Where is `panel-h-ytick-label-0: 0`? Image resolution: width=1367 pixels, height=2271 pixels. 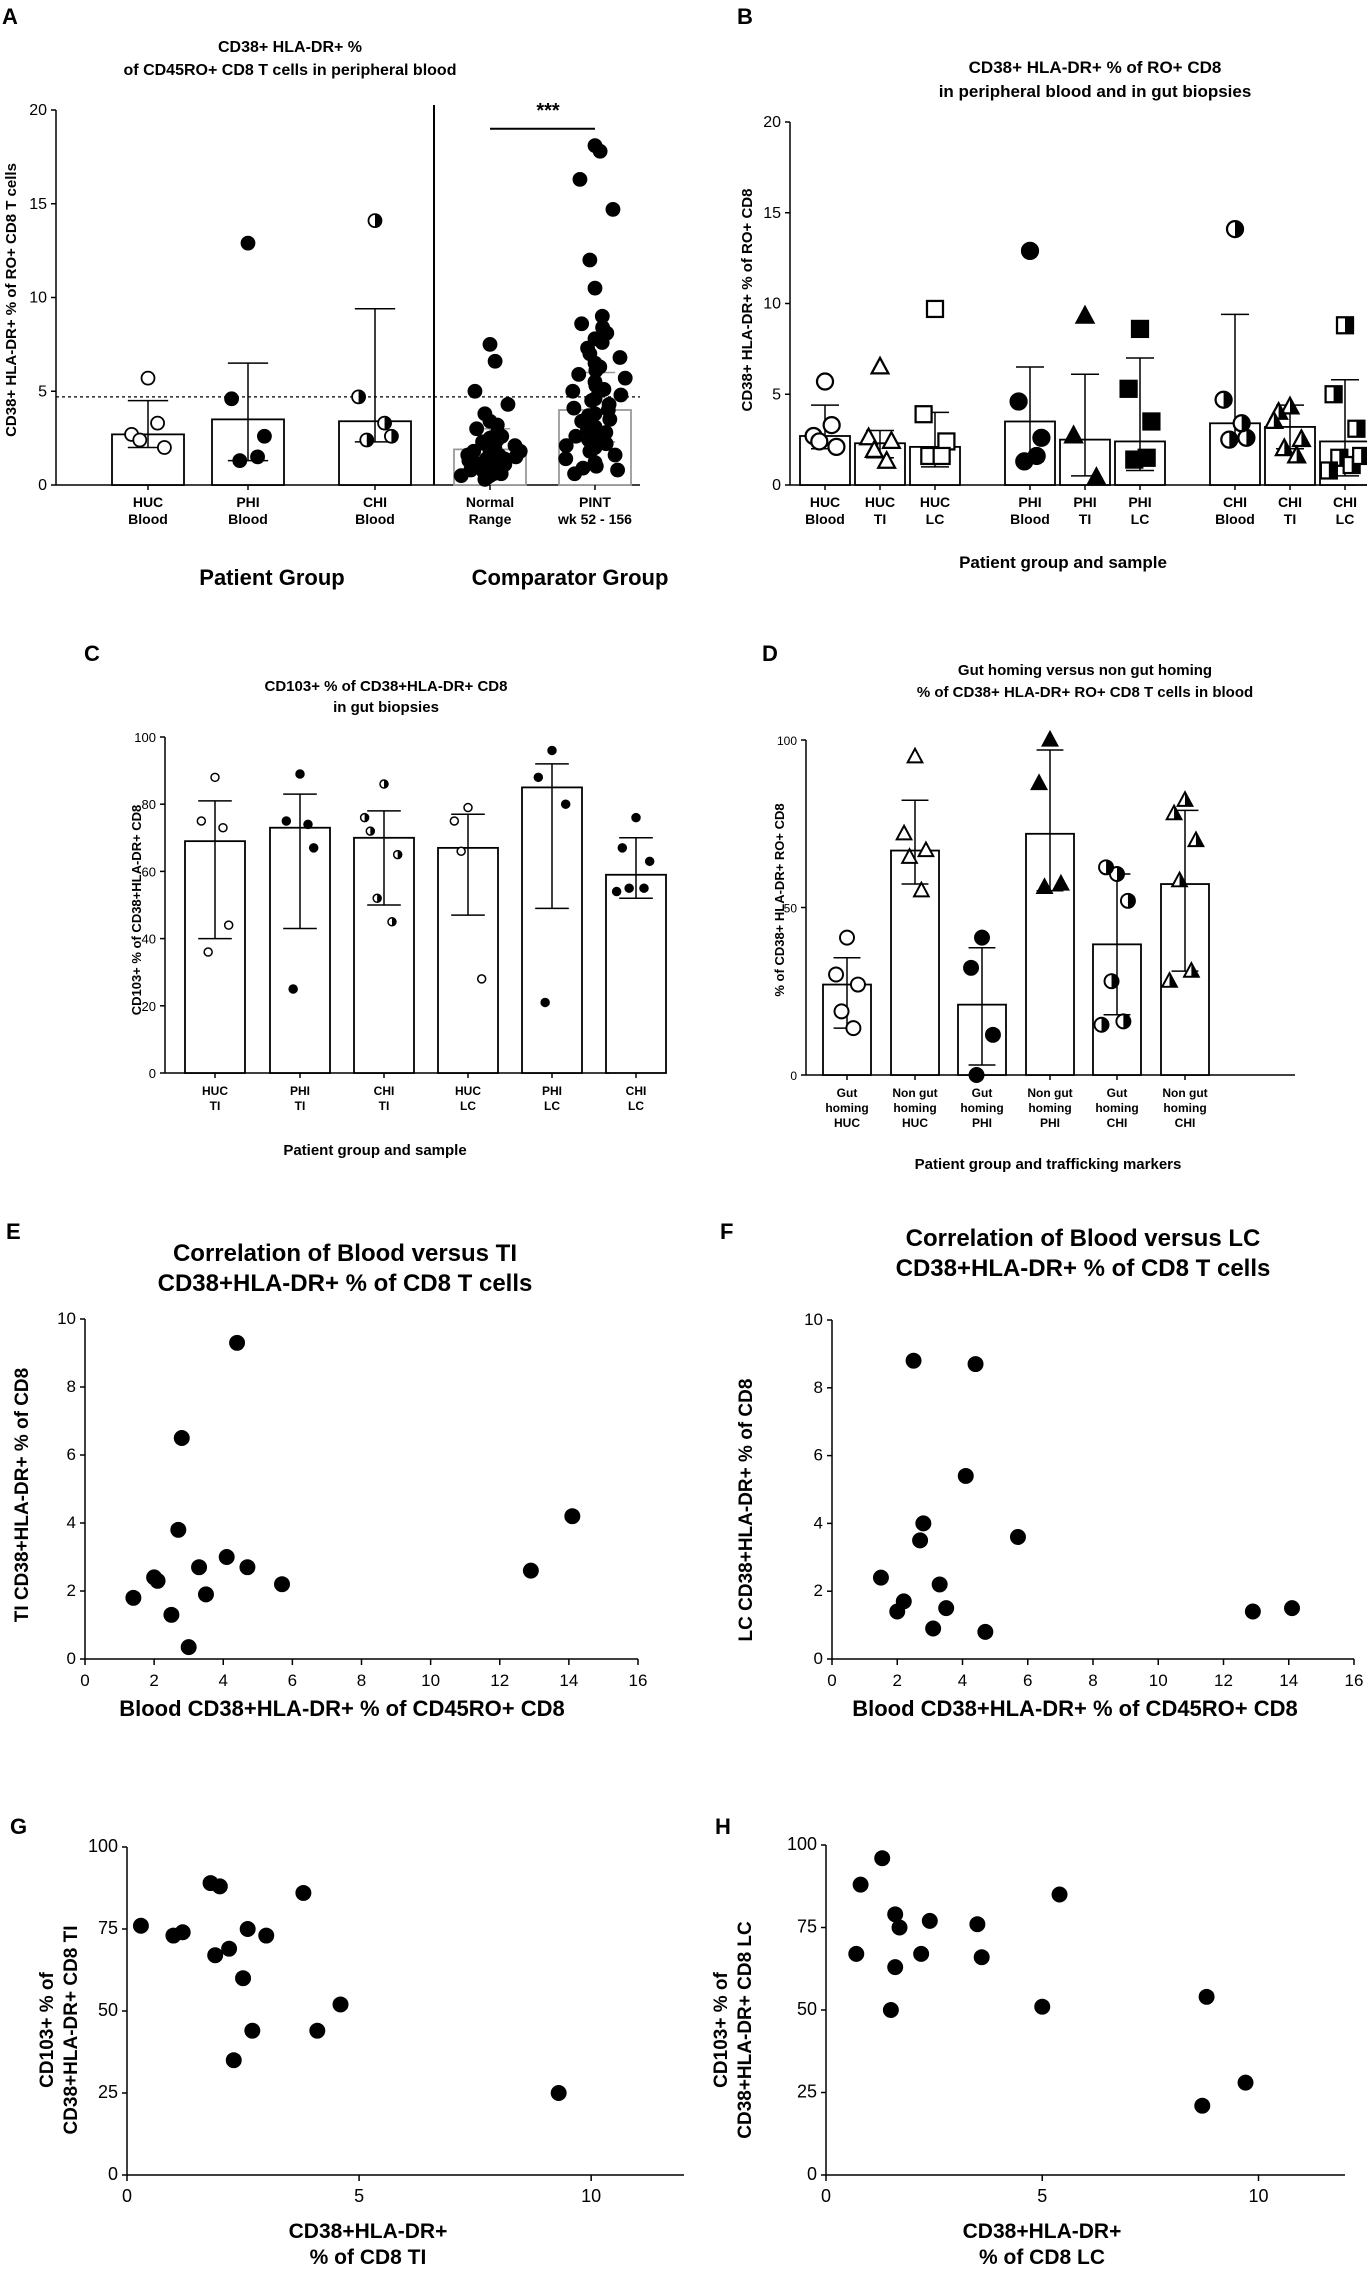 panel-h-ytick-label-0: 0 is located at coordinates (812, 2174).